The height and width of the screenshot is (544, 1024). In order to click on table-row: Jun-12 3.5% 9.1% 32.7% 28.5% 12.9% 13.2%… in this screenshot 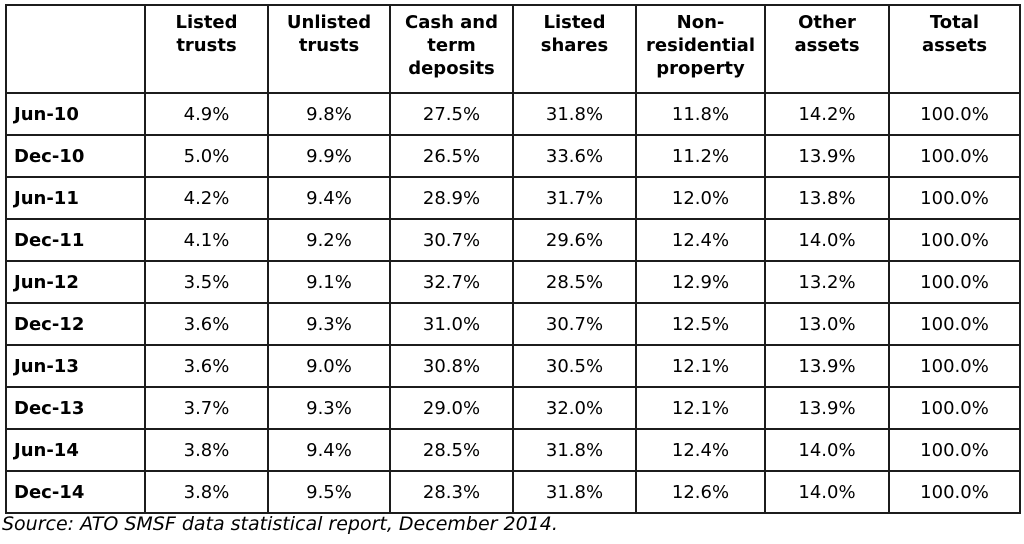, I will do `click(513, 282)`.